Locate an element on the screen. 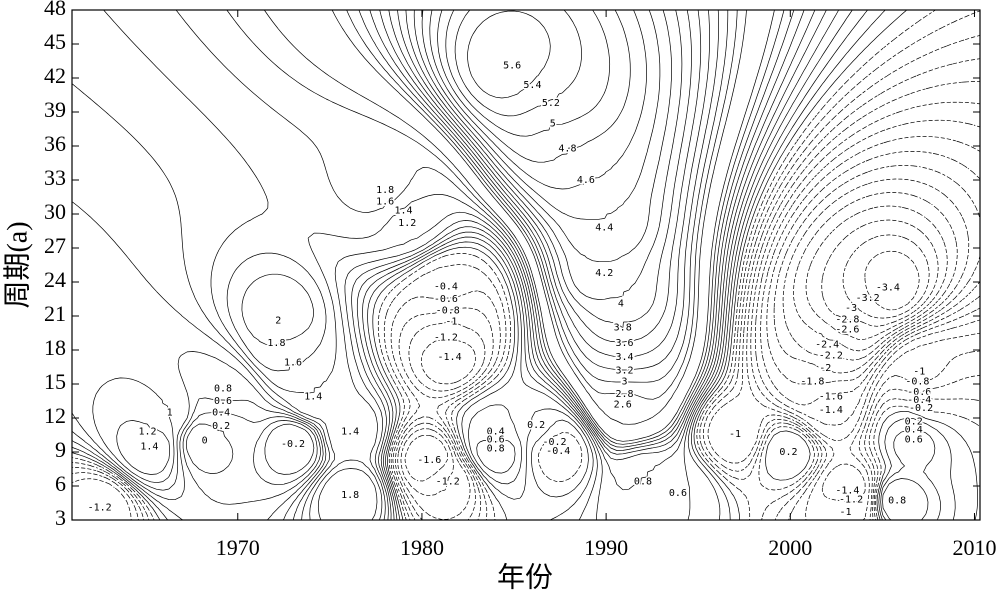 The height and width of the screenshot is (604, 1000). contour-label: 4 is located at coordinates (621, 304).